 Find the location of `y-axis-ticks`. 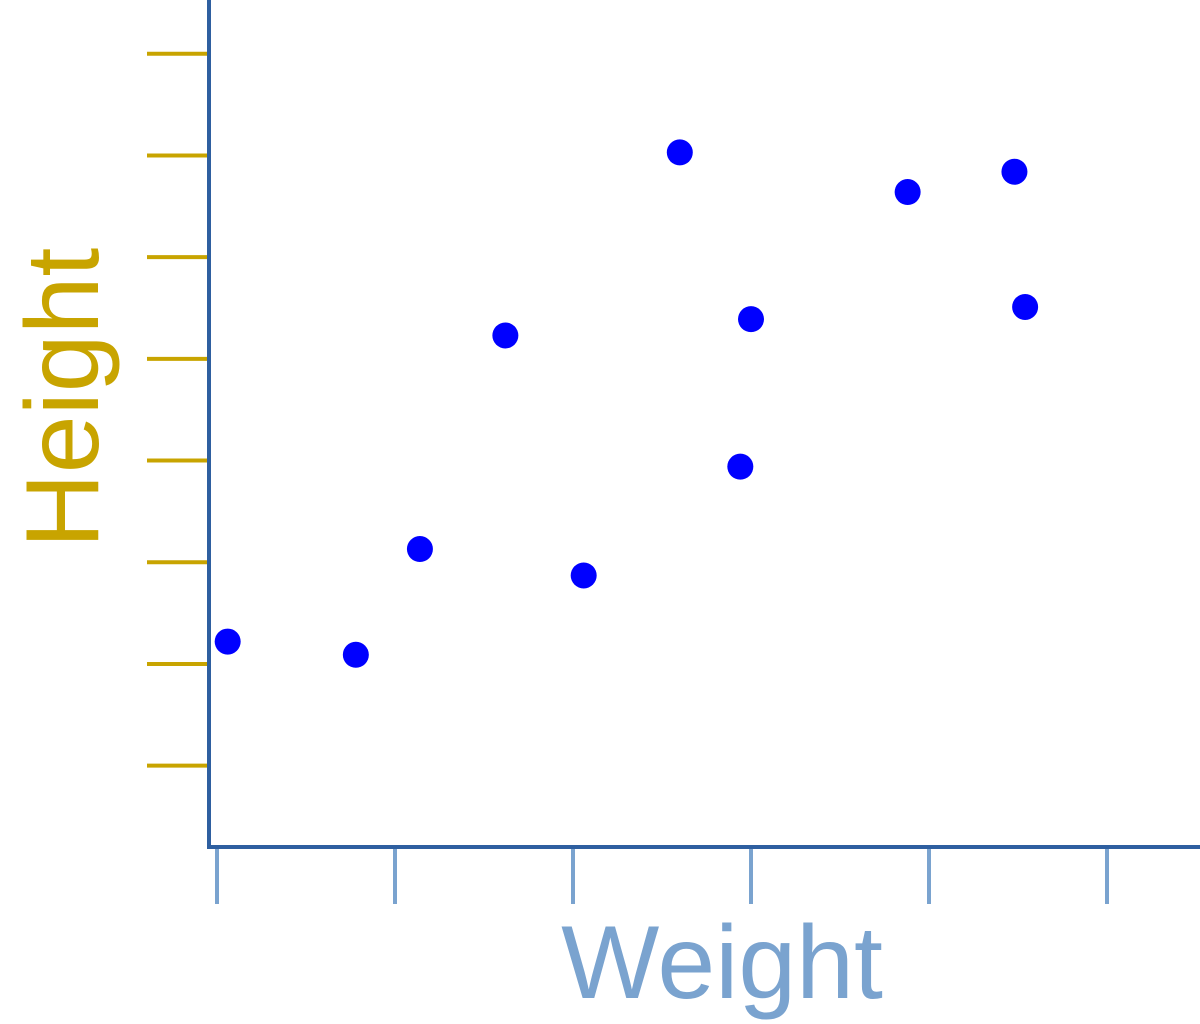

y-axis-ticks is located at coordinates (178, 409).